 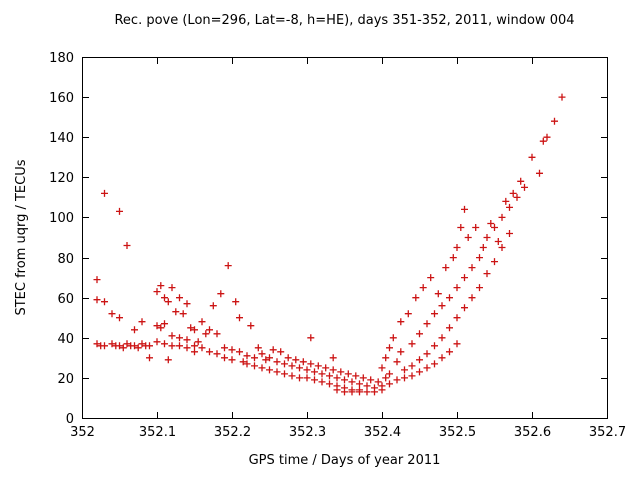 What do you see at coordinates (61, 138) in the screenshot?
I see `y-tick-label: 140` at bounding box center [61, 138].